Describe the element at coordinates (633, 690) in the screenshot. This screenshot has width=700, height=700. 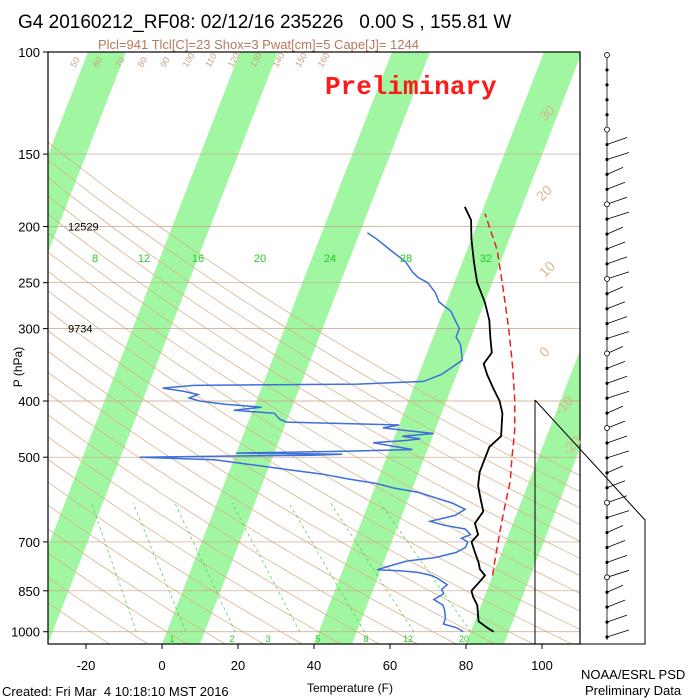
I see `status-label: Preliminary Data` at that location.